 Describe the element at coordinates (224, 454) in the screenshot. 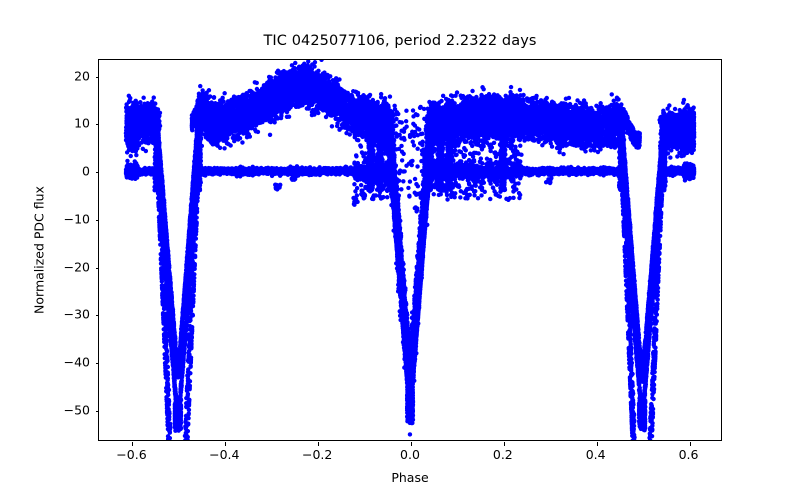

I see `x-tick-label: −0.4` at that location.